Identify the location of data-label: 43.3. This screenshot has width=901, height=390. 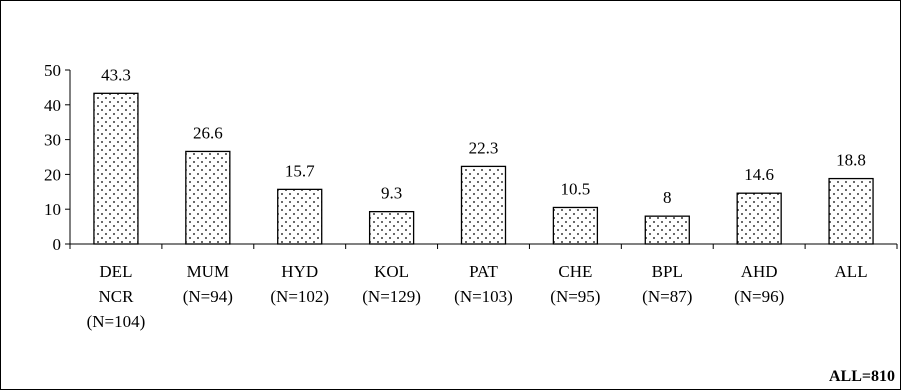
(116, 74).